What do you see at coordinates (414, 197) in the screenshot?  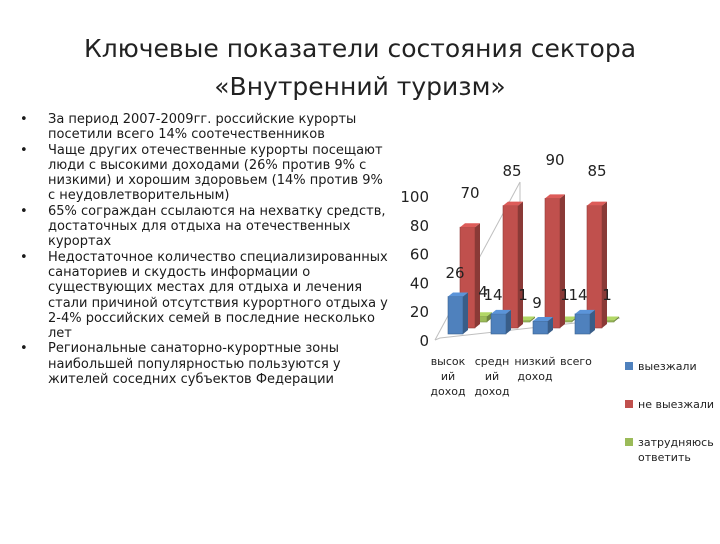 I see `y-tick-label: 100` at bounding box center [414, 197].